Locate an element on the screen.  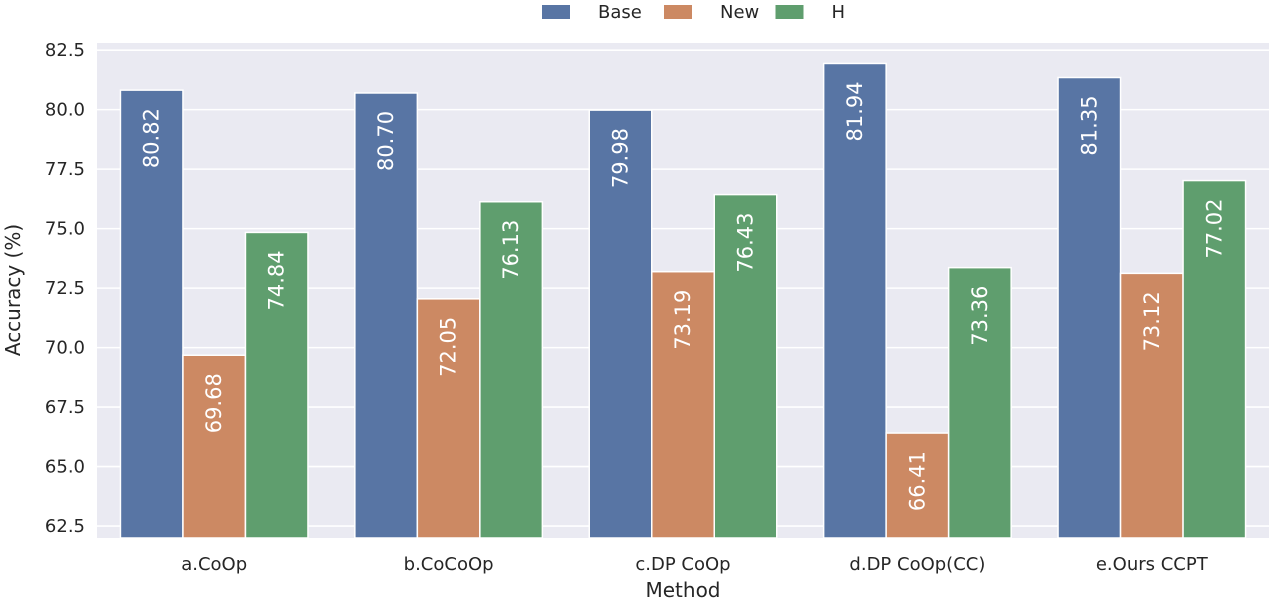
y-tick-label: 70.0 is located at coordinates (65, 348).